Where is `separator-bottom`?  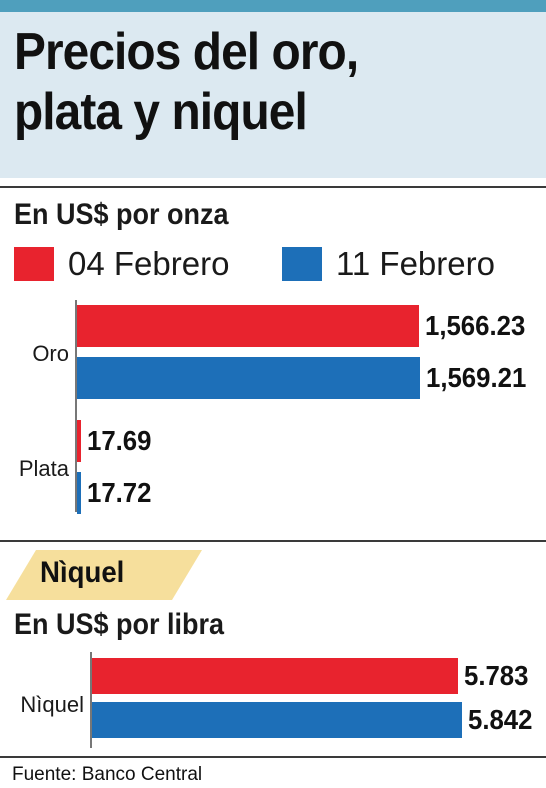
separator-bottom is located at coordinates (273, 757).